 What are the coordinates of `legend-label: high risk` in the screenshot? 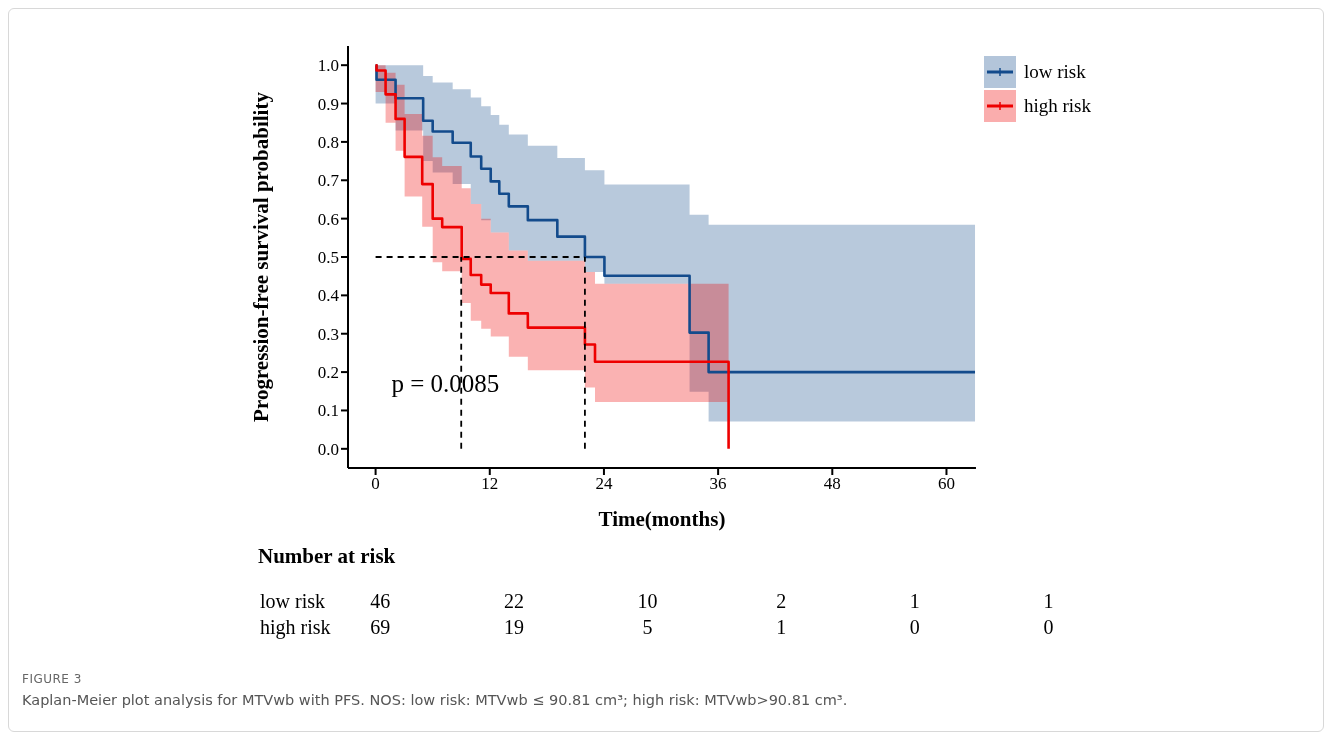 It's located at (1057, 106).